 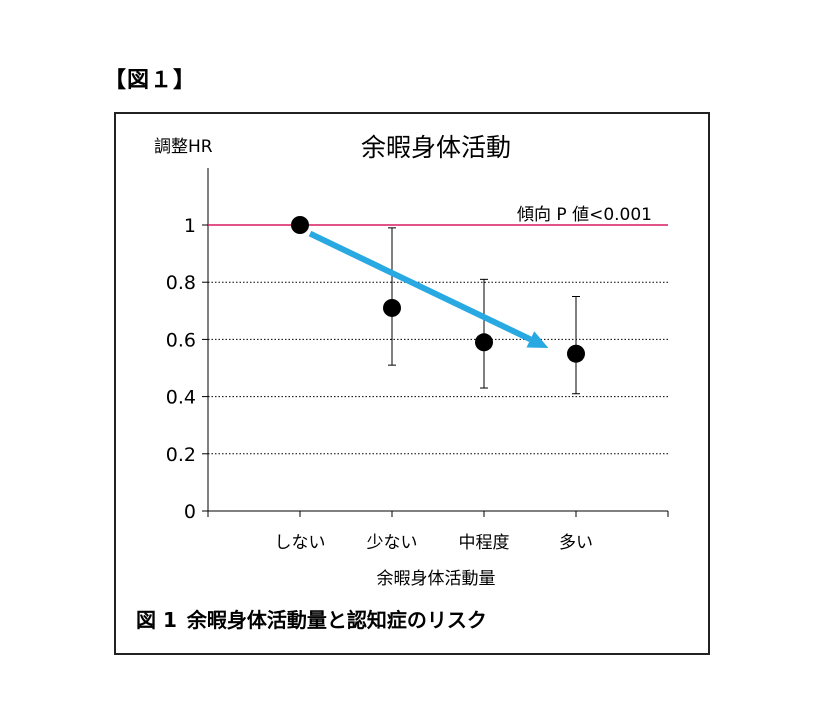 What do you see at coordinates (183, 147) in the screenshot?
I see `y-axis-label: 調整HR` at bounding box center [183, 147].